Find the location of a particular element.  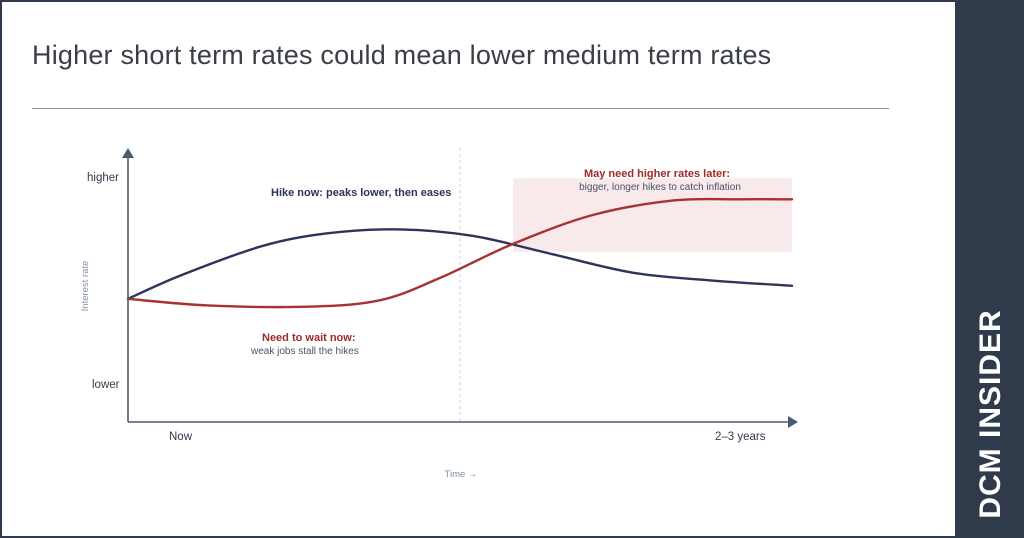

y-tick-label-lower: lower is located at coordinates (106, 385).